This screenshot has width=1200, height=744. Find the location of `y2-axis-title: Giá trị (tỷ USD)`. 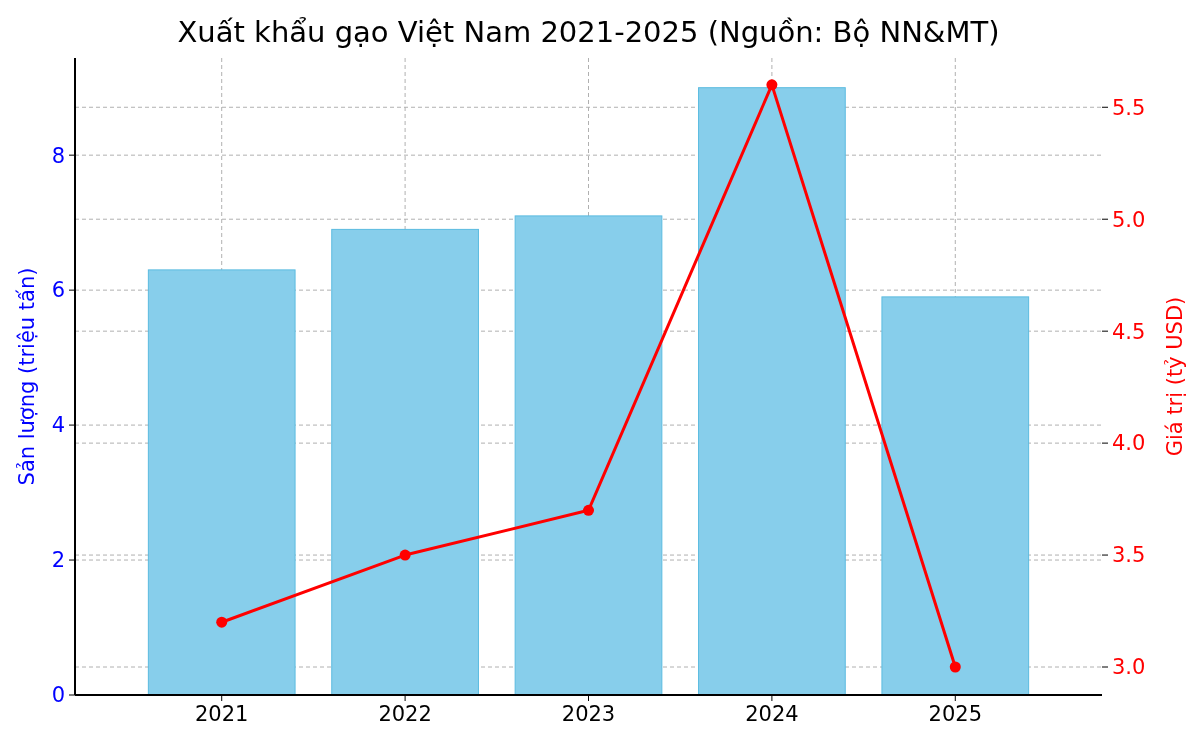

y2-axis-title: Giá trị (tỷ USD) is located at coordinates (1175, 376).